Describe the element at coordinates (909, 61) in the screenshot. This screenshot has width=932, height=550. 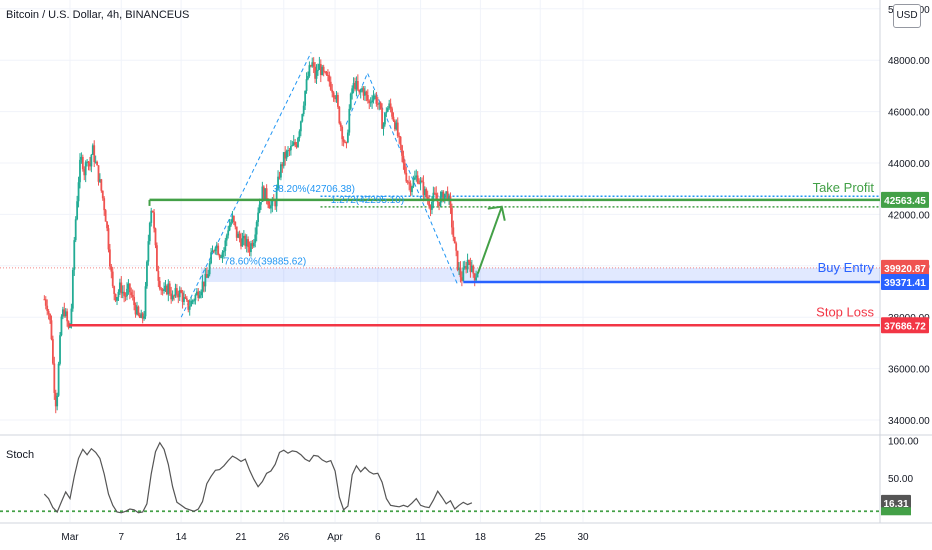
I see `price-tick-label: 48000.00` at that location.